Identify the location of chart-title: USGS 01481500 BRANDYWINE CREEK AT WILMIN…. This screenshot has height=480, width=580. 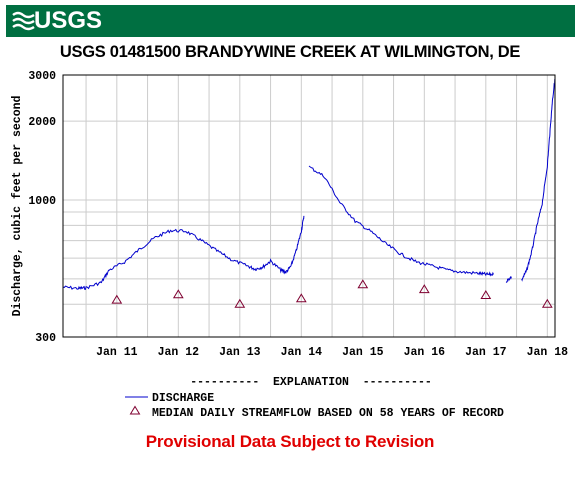
(290, 52).